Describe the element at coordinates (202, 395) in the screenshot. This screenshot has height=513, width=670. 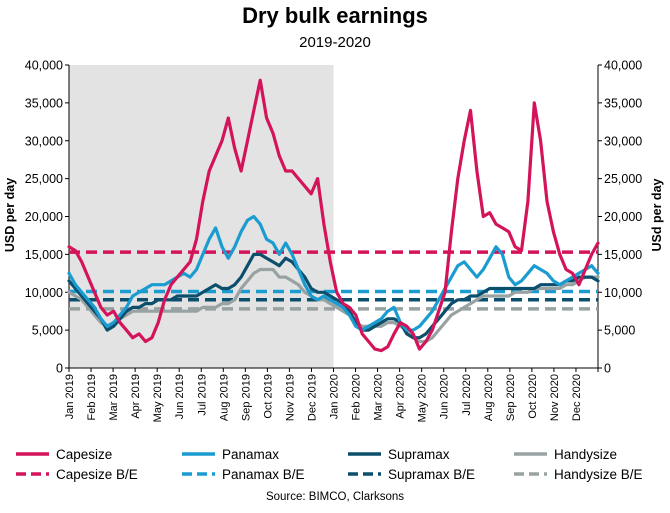
I see `x-tick-label: Jul 2019` at that location.